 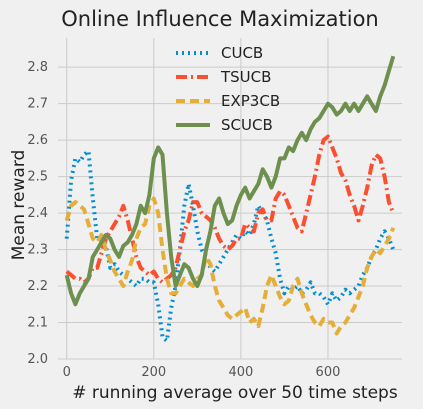 I want to click on x-axis-label: # running average over 50 time steps, so click(x=235, y=393).